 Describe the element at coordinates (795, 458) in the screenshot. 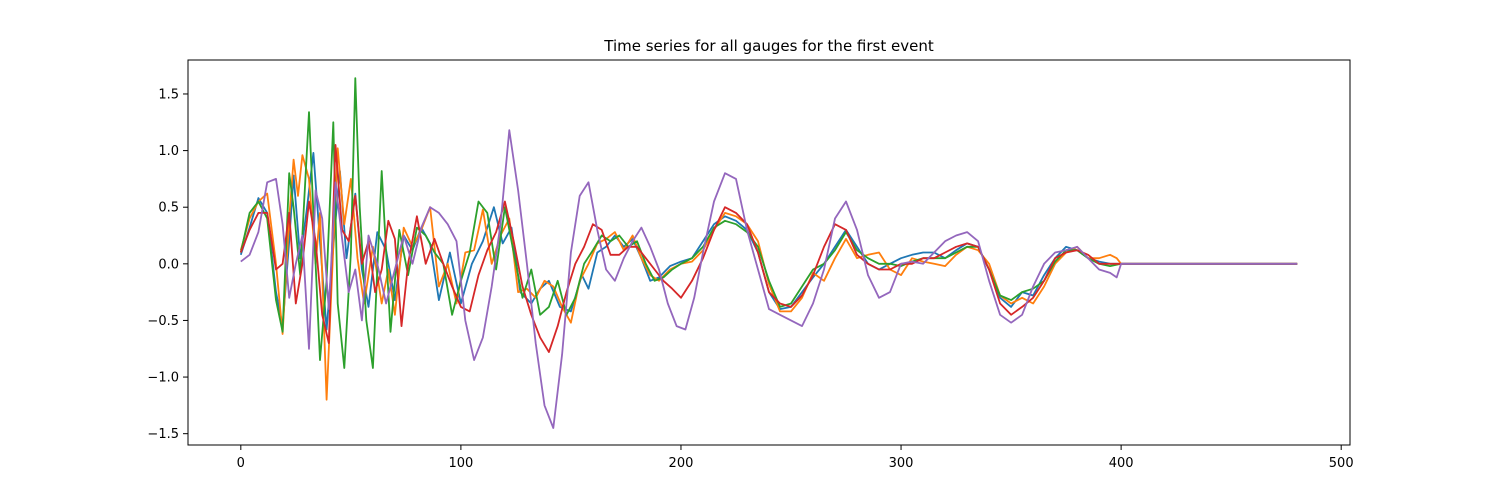

I see `x-axis: 0 100 200 300 400 500` at that location.